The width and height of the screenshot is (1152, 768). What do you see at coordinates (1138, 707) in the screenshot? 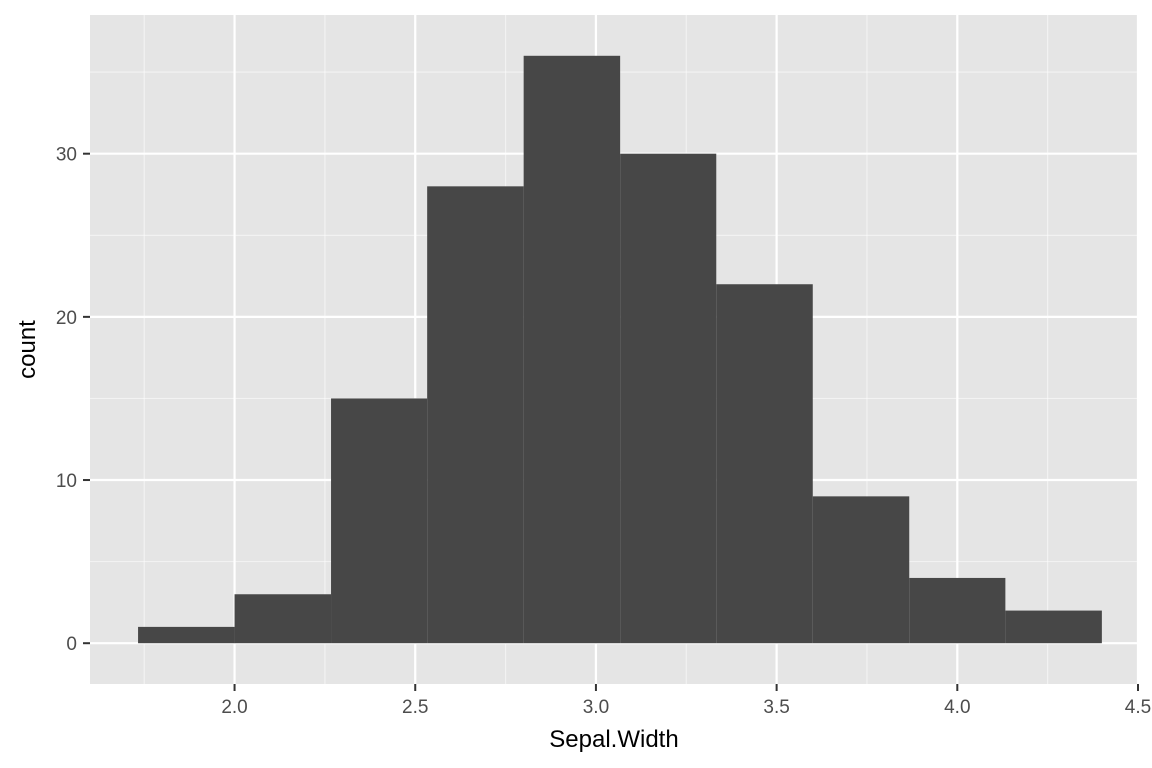
I see `x-tick-label: 4.5` at bounding box center [1138, 707].